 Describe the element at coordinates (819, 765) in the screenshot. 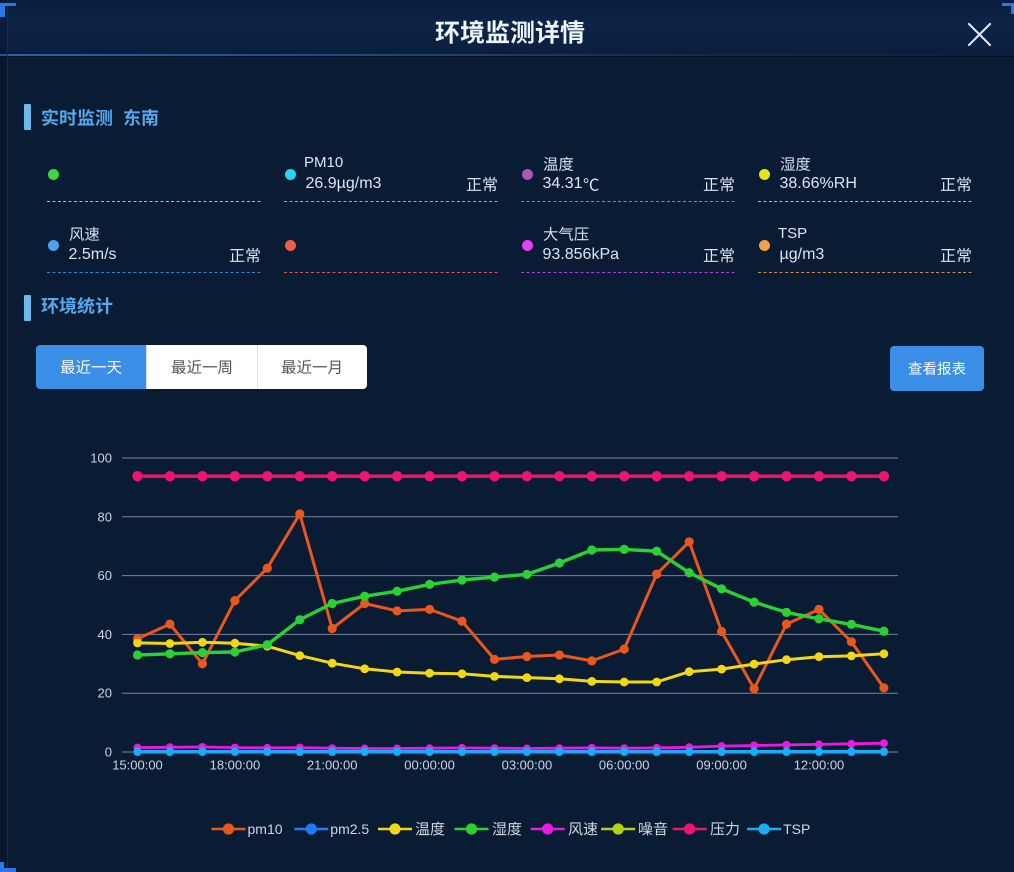

I see `svg-text: 12:00:00` at that location.